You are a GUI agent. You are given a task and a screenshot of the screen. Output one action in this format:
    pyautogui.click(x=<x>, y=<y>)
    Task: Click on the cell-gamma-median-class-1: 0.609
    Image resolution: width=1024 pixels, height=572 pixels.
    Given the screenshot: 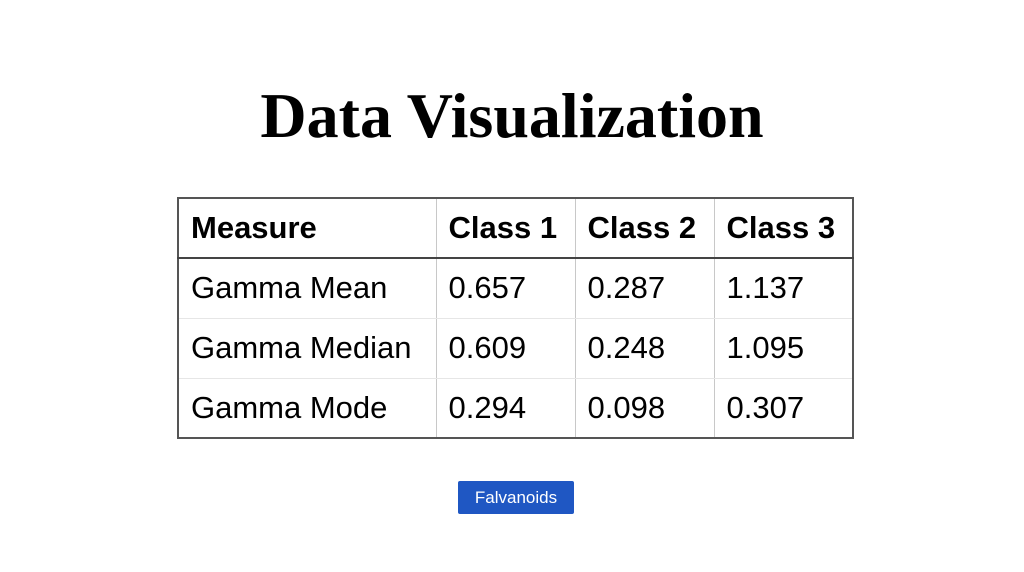 What is the action you would take?
    pyautogui.click(x=506, y=348)
    